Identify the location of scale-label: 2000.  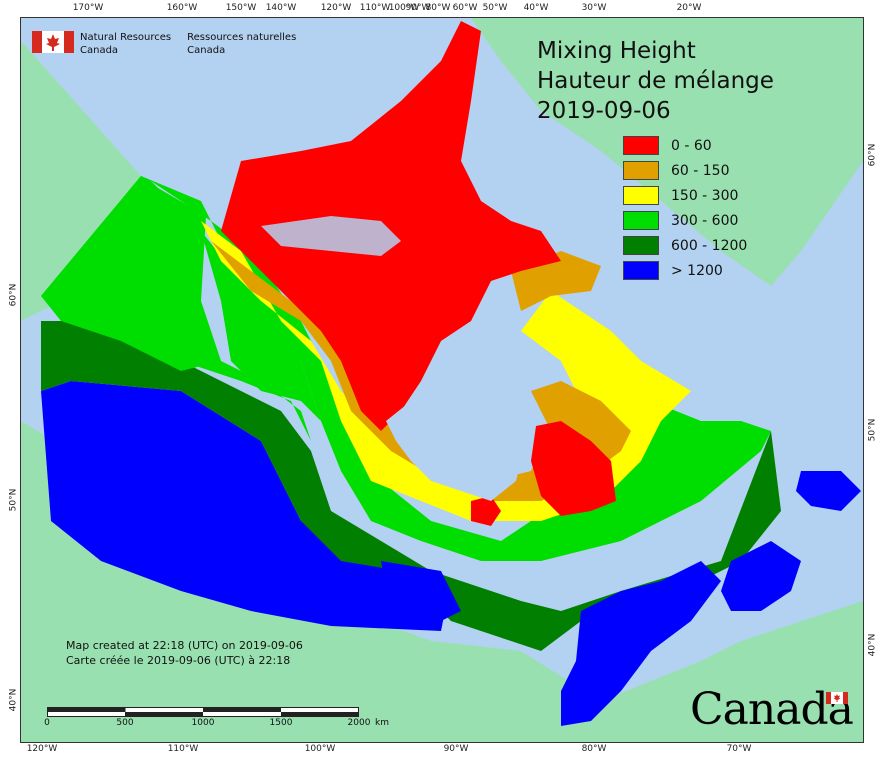
(359, 723).